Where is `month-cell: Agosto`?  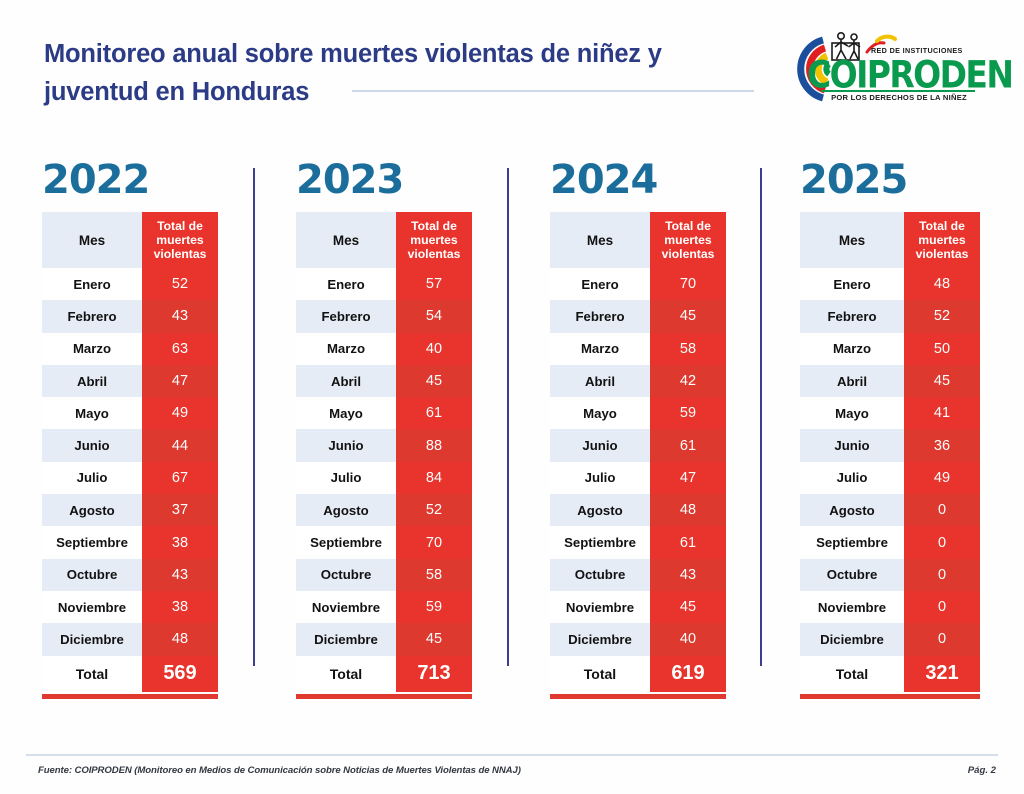 month-cell: Agosto is located at coordinates (600, 510).